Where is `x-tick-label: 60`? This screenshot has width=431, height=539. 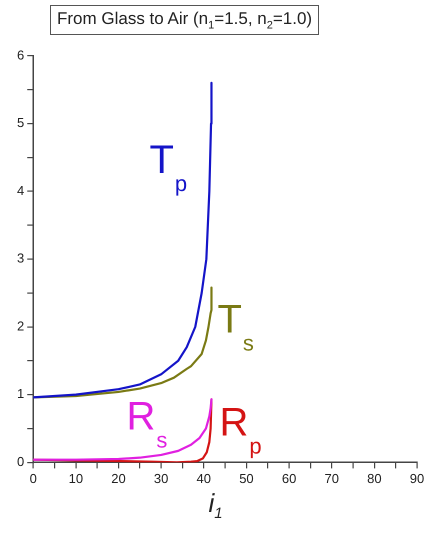
x-tick-label: 60 is located at coordinates (289, 478).